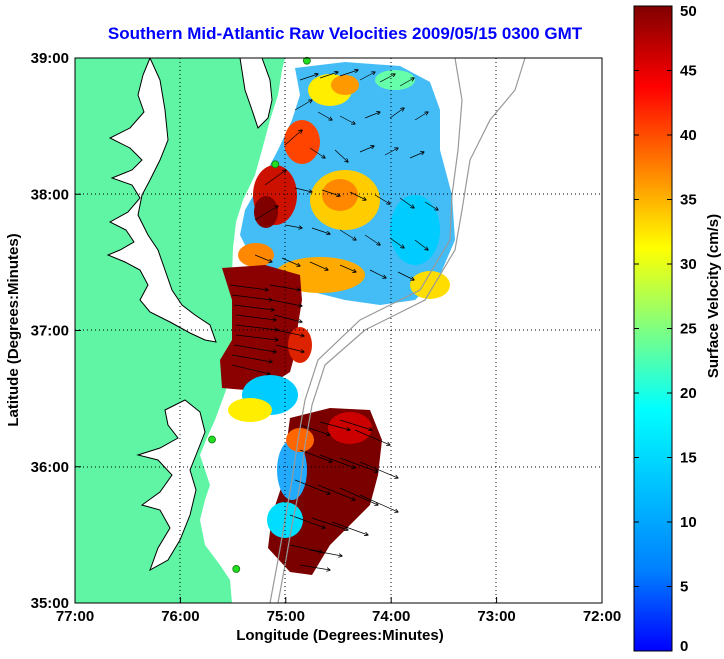 The image size is (724, 659). Describe the element at coordinates (256, 93) in the screenshot. I see `delaware-bay` at that location.